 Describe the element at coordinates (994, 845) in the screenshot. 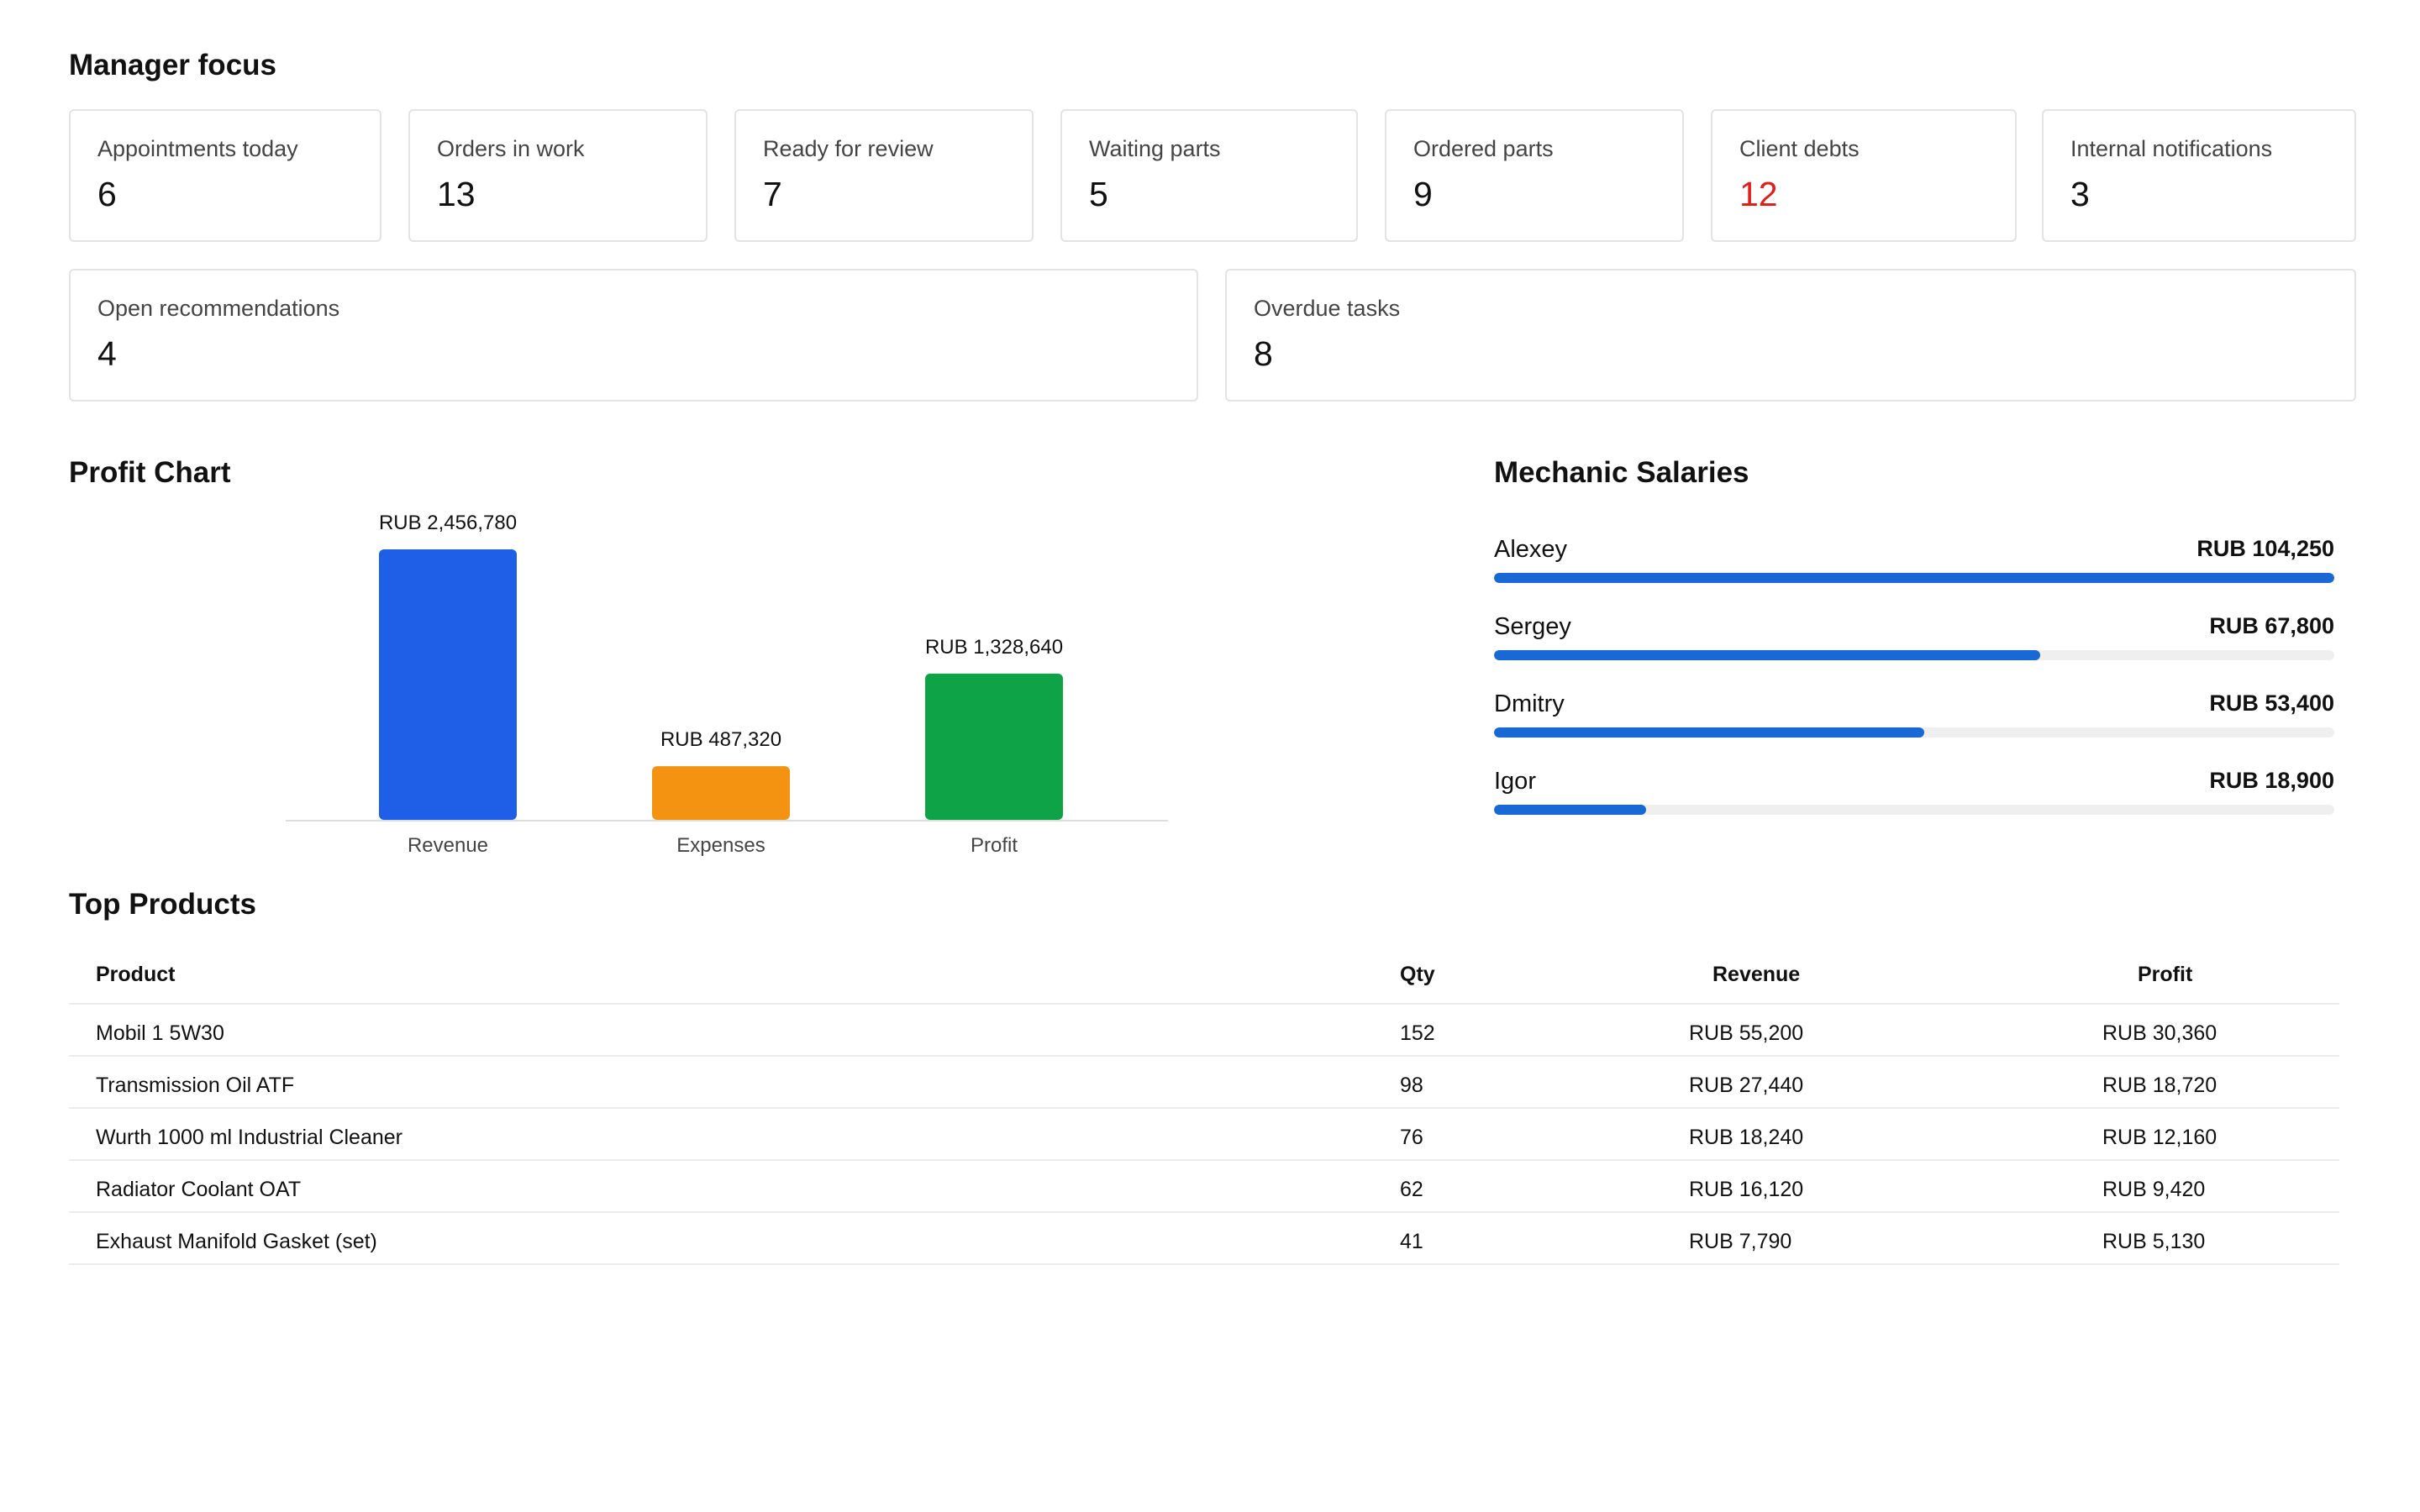

I see `category-label-profit: Profit` at that location.